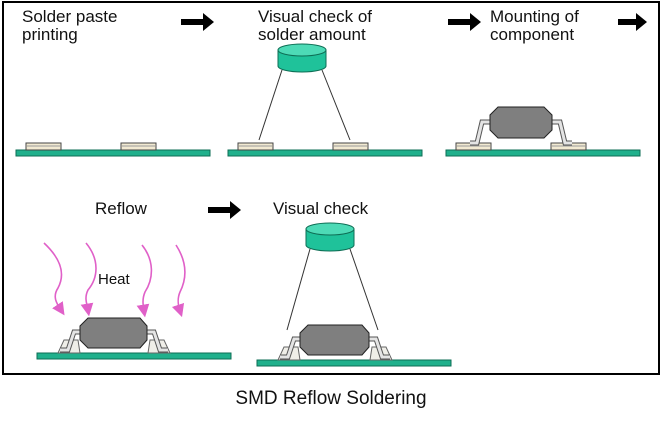  Describe the element at coordinates (534, 16) in the screenshot. I see `step-label: Mounting of` at that location.